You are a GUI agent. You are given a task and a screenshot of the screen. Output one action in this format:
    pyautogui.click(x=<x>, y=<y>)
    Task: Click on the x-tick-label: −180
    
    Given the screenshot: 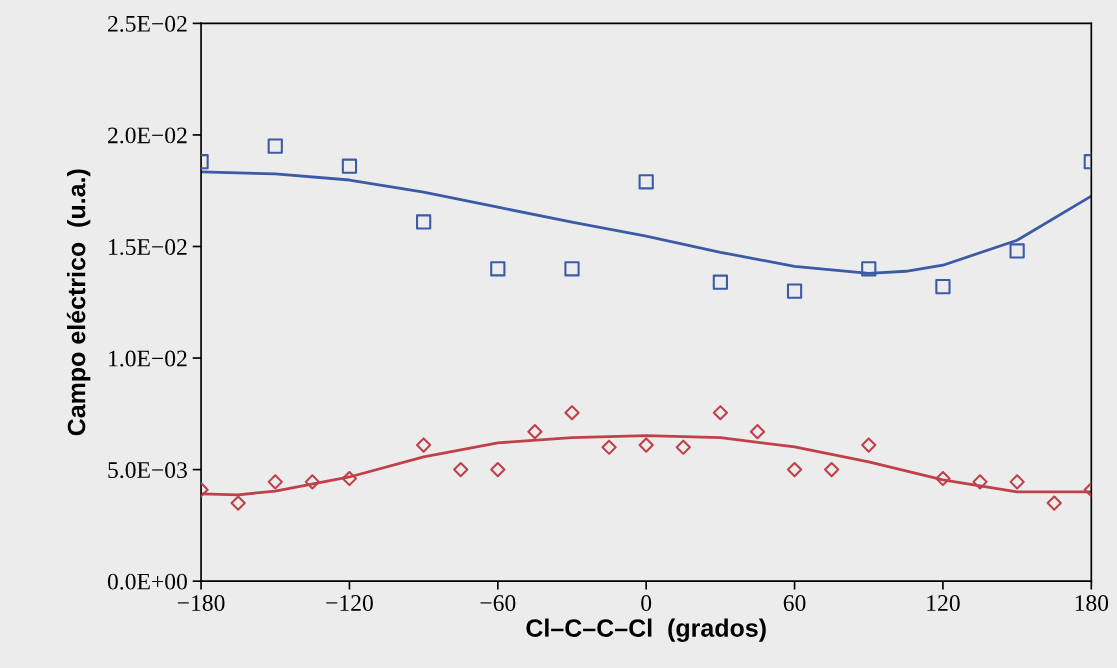 What is the action you would take?
    pyautogui.click(x=201, y=603)
    